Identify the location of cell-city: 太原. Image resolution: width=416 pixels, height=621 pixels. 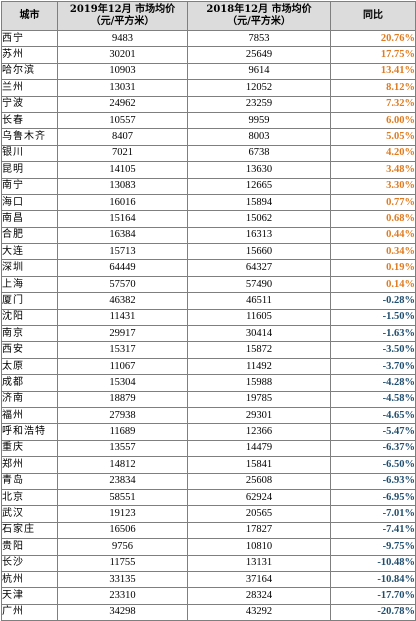
(29, 366).